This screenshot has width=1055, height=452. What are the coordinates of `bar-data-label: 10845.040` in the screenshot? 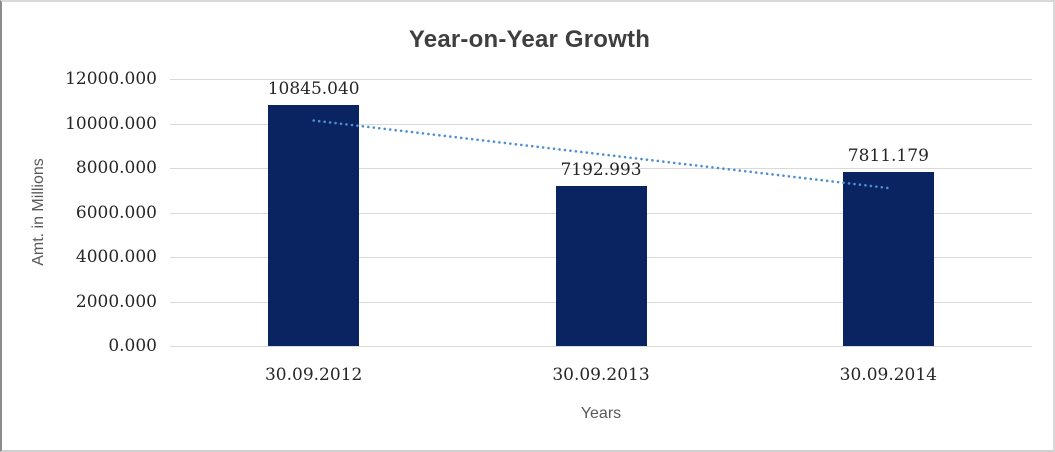 It's located at (313, 88).